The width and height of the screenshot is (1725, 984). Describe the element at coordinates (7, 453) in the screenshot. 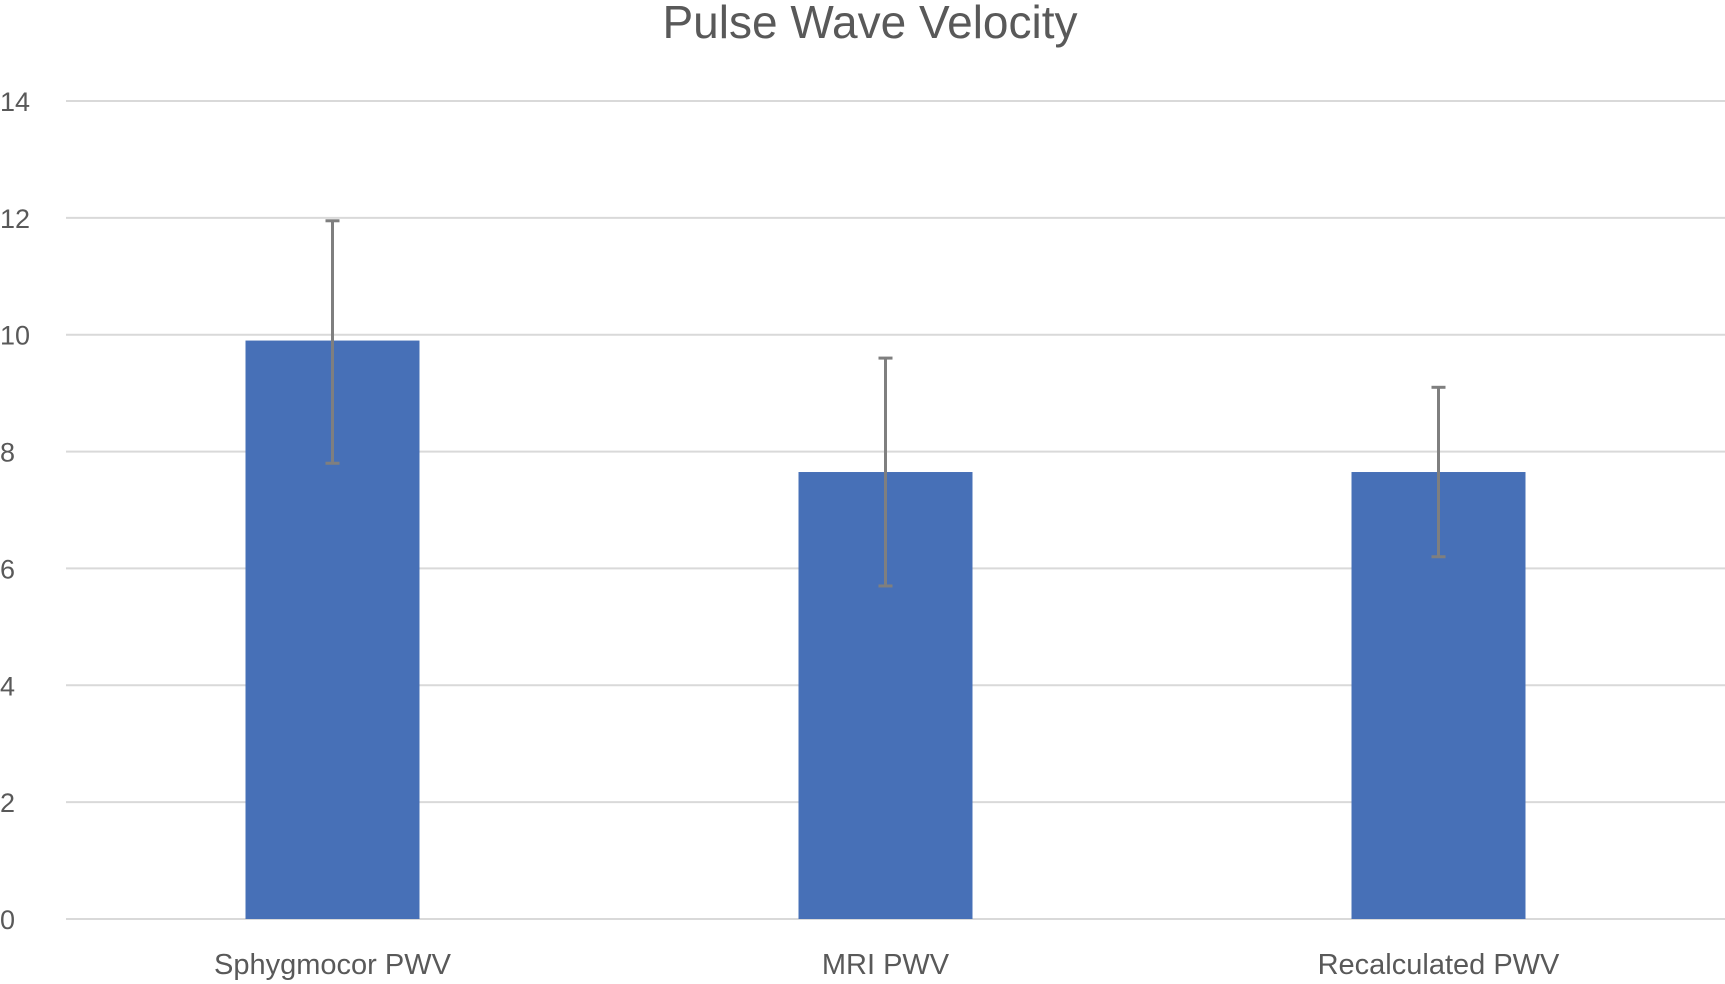

I see `y-tick-label: 8` at that location.